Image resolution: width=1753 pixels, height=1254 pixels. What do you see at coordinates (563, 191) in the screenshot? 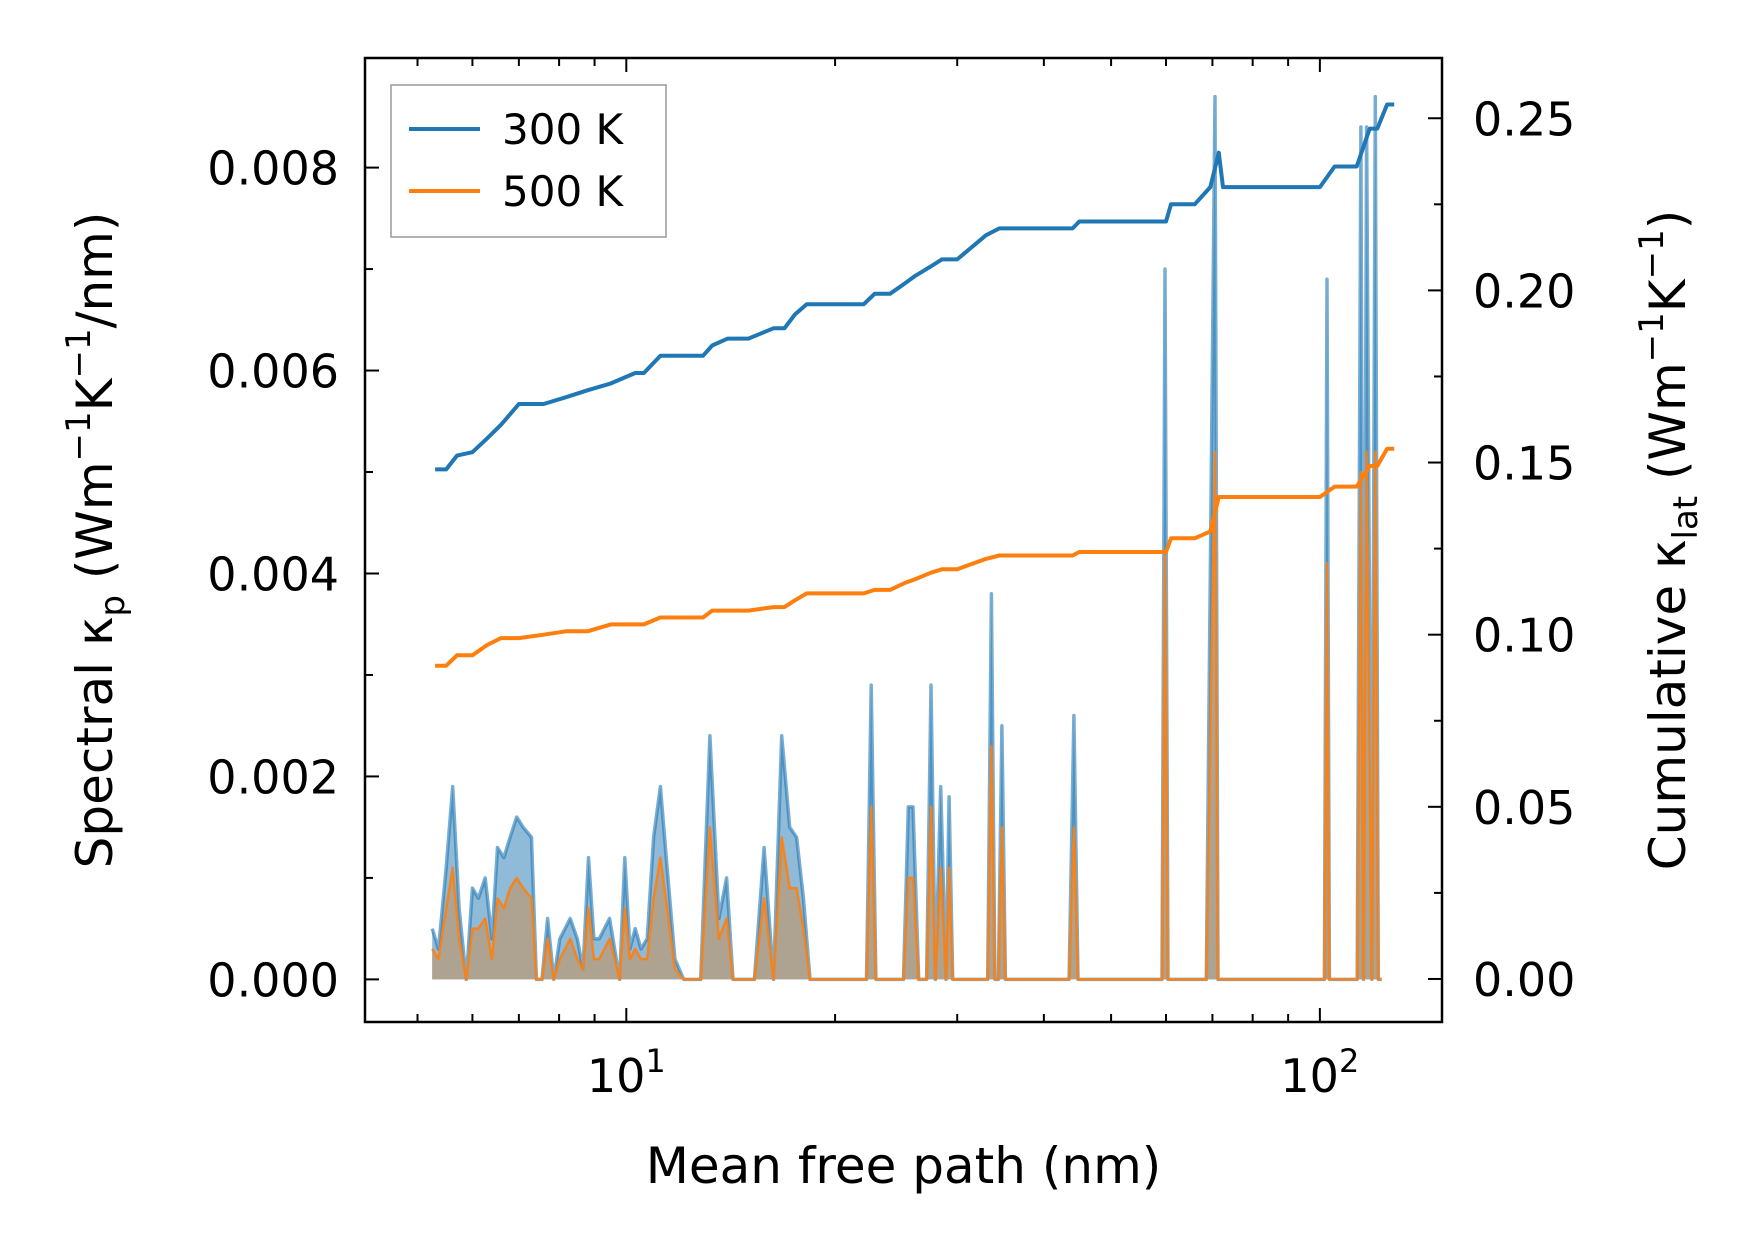
I see `legend-label-500k: 500 K` at bounding box center [563, 191].